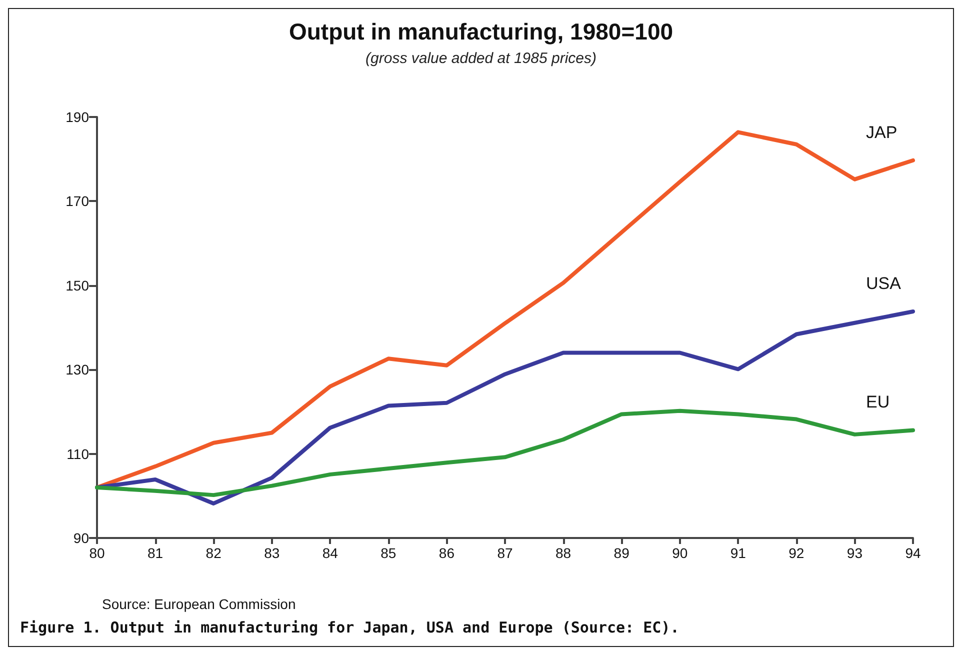 This screenshot has width=962, height=655. What do you see at coordinates (78, 117) in the screenshot?
I see `y-tick-label: 190` at bounding box center [78, 117].